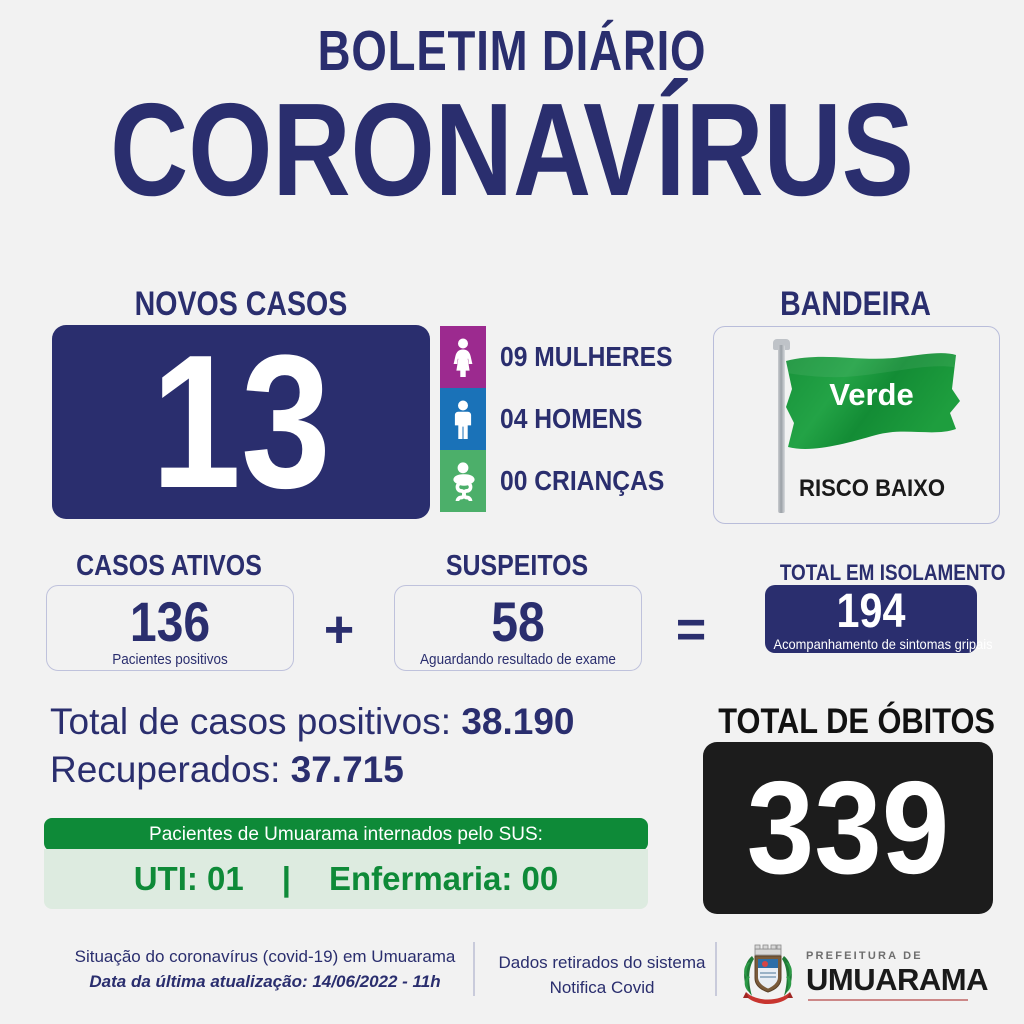 The width and height of the screenshot is (1024, 1024). Describe the element at coordinates (768, 974) in the screenshot. I see `coat-of-arms-icon` at that location.